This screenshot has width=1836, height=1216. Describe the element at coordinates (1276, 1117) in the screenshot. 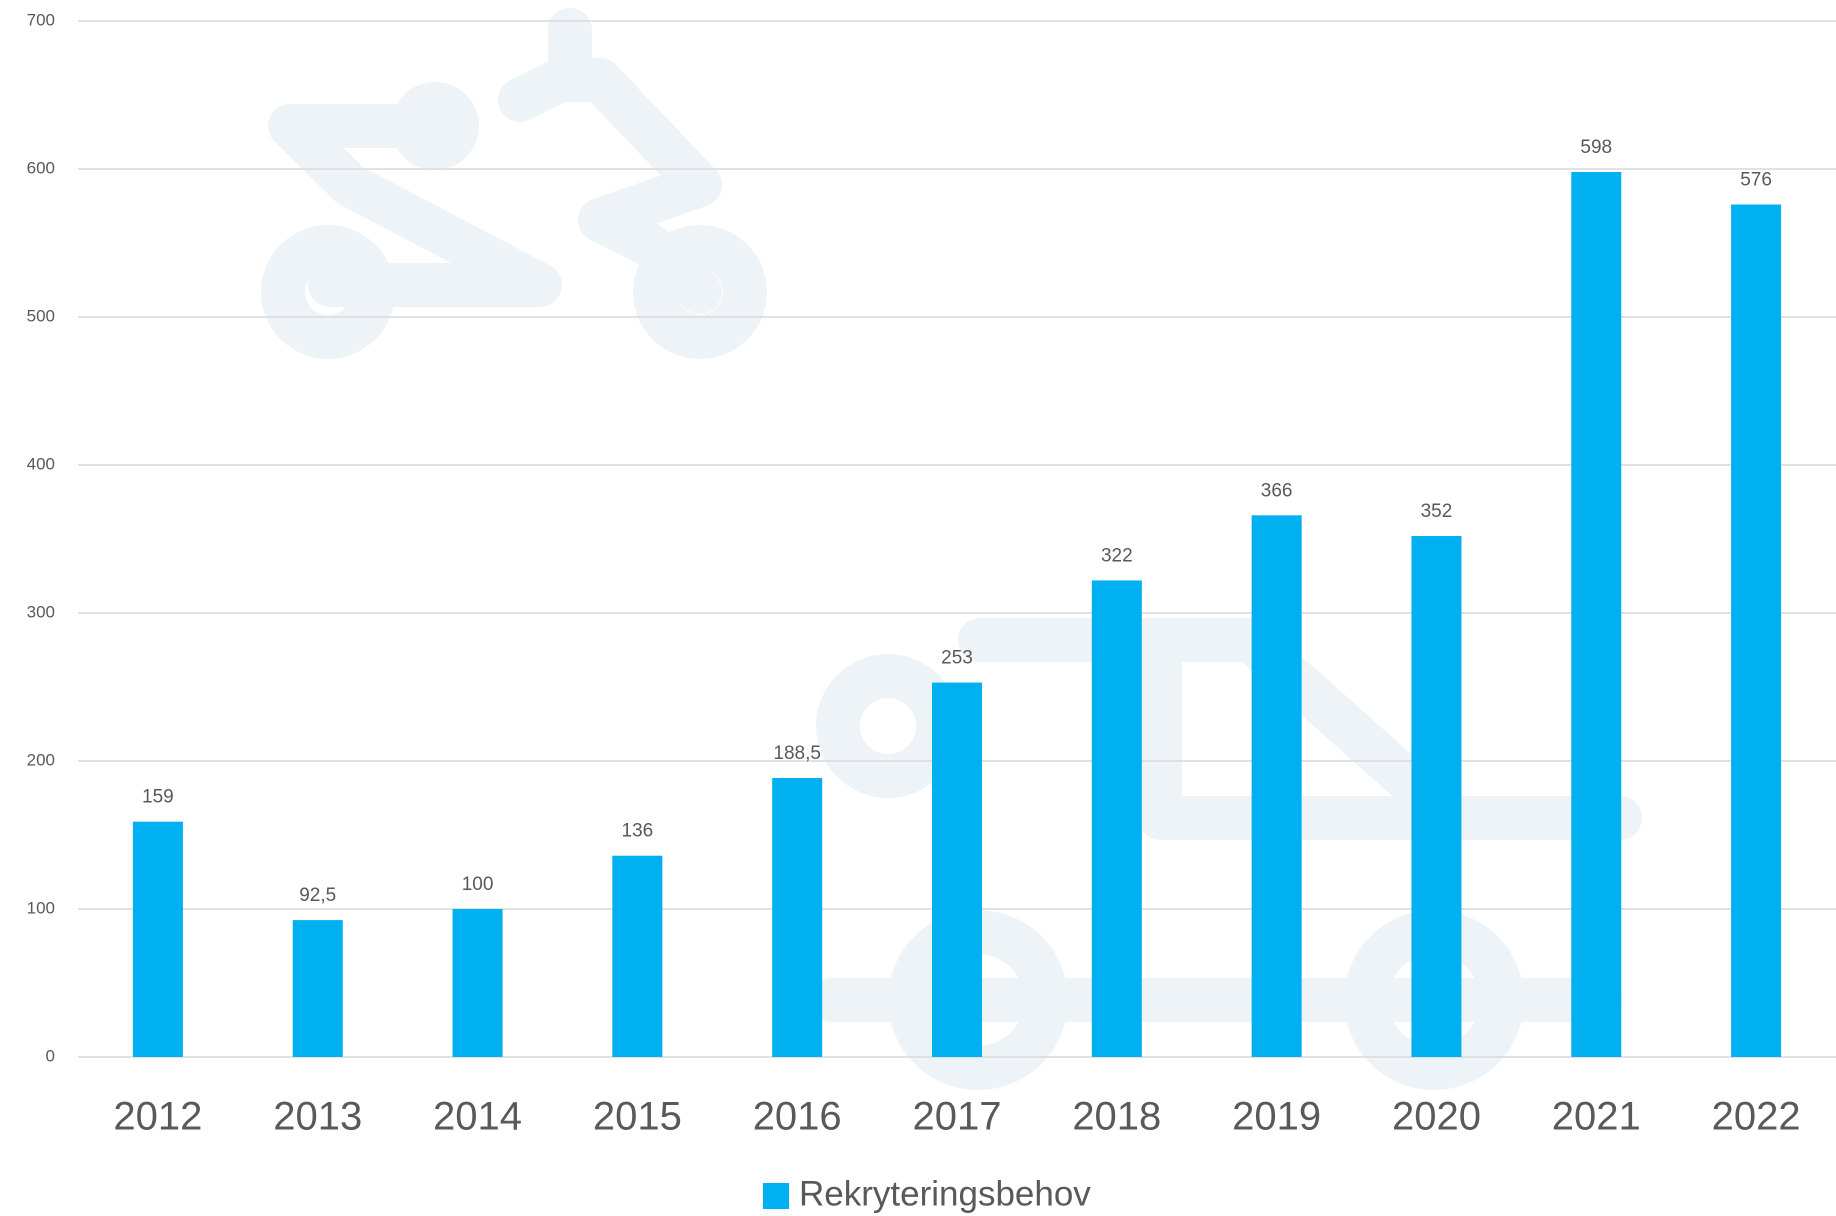

I see `x-tick-label: 2019` at that location.